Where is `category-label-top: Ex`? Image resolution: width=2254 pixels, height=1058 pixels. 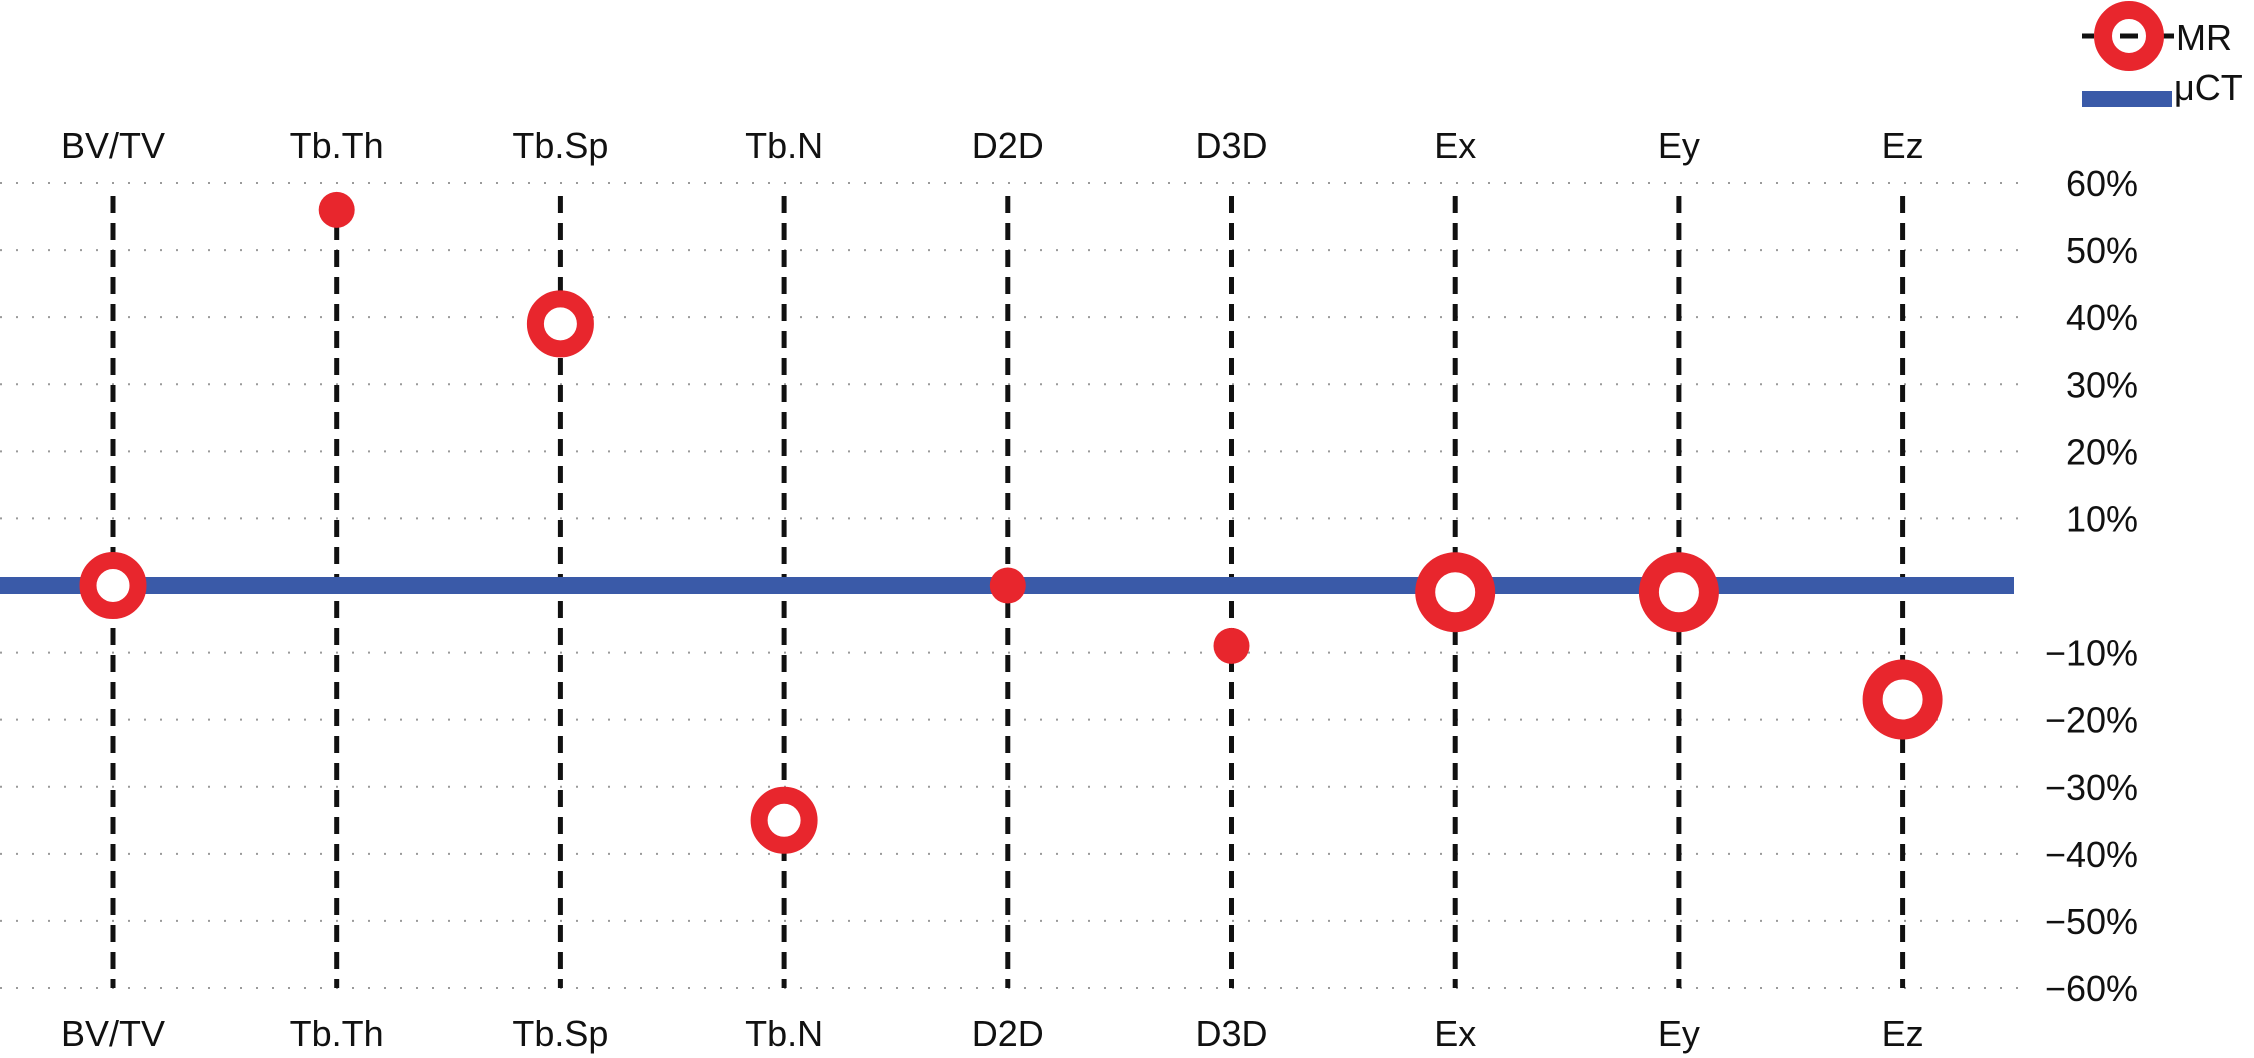 category-label-top: Ex is located at coordinates (1455, 145).